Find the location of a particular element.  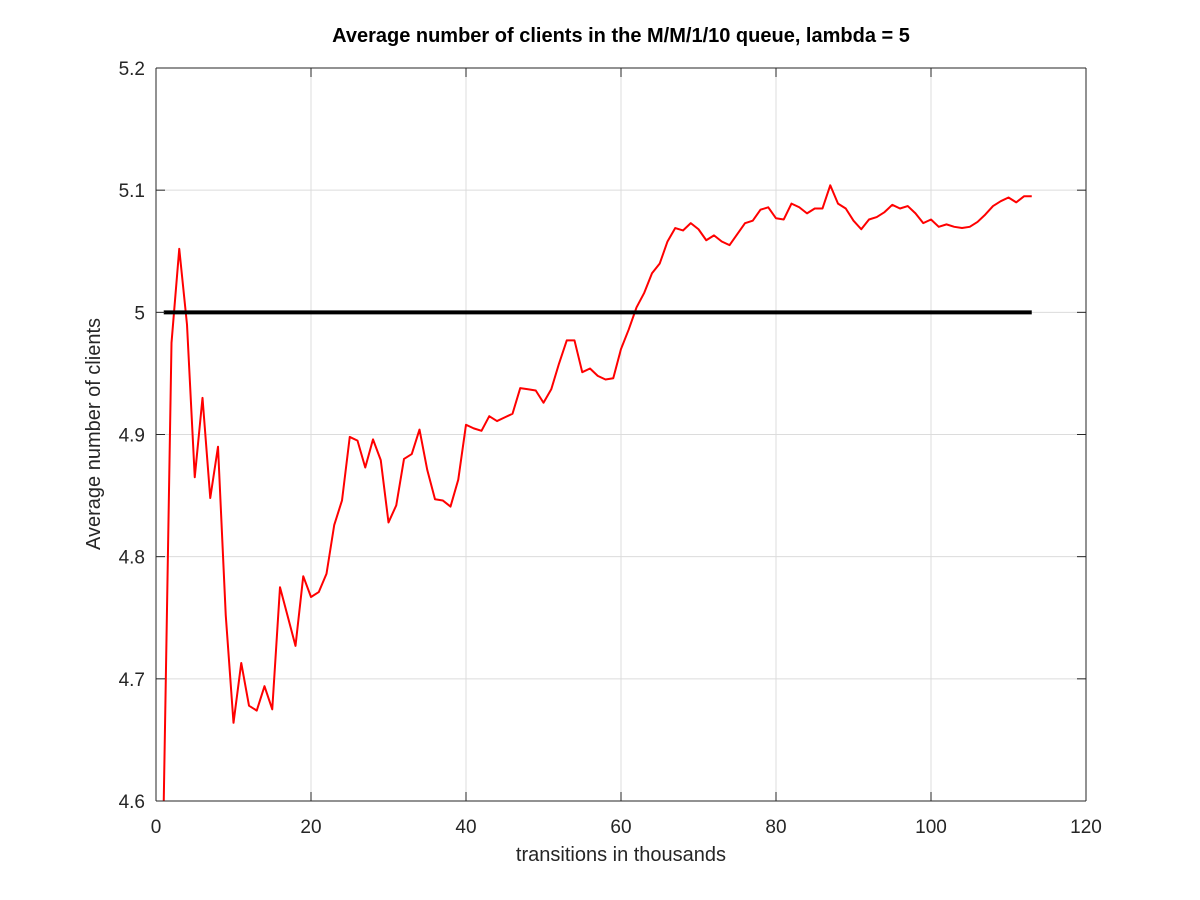

y-tick-label: 5 is located at coordinates (139, 313).